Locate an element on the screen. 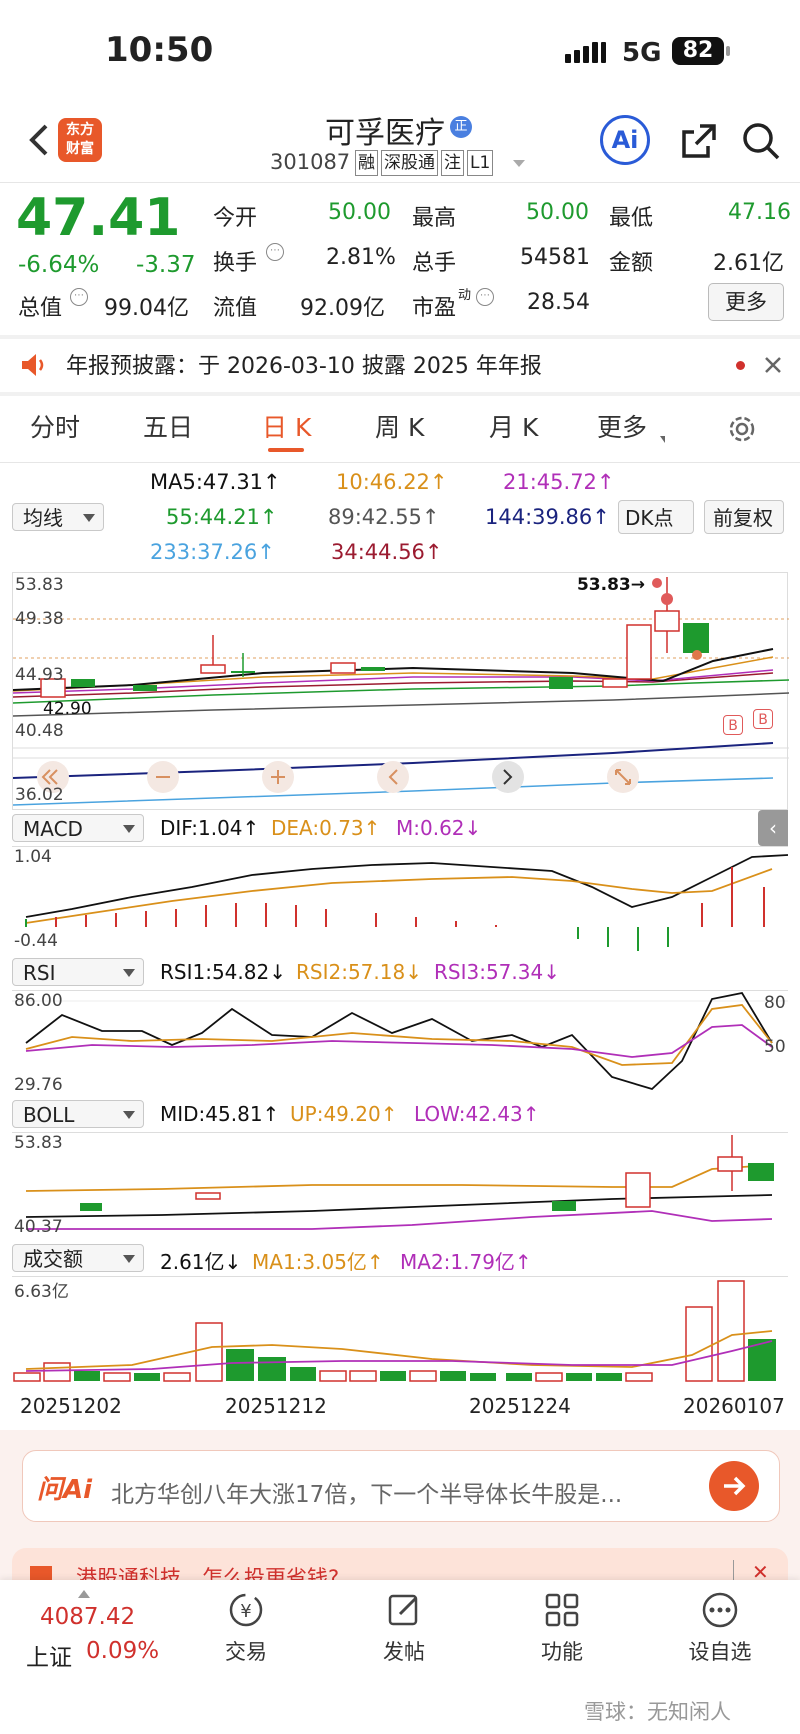 Image resolution: width=800 pixels, height=1734 pixels. tab-intraday: 分时 is located at coordinates (55, 427).